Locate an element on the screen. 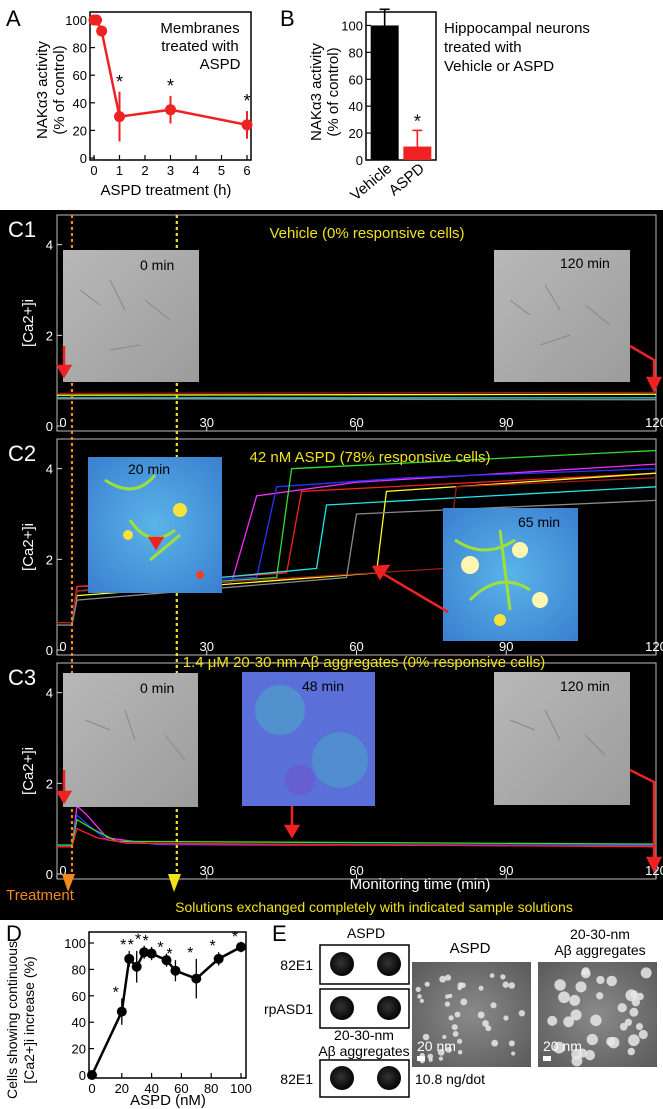  c2-xtick-label: 60 is located at coordinates (356, 646).